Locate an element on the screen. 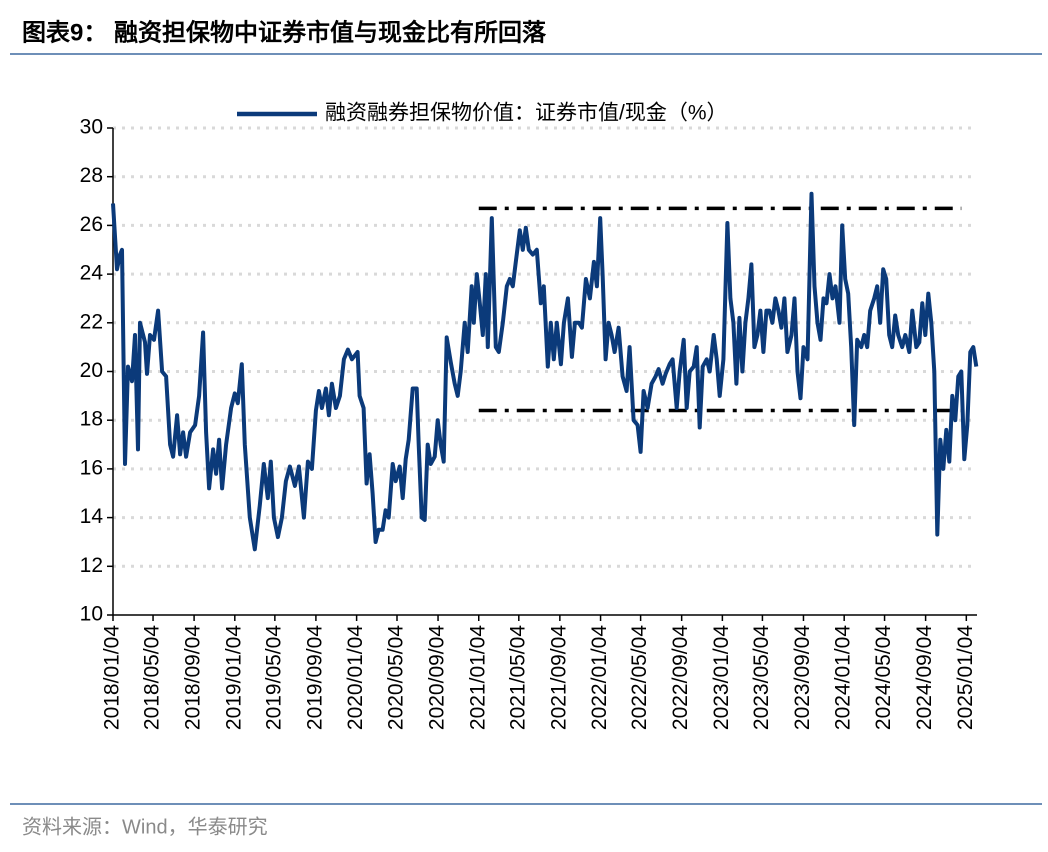 The height and width of the screenshot is (852, 1048). y-tick-label: 24 is located at coordinates (92, 273).